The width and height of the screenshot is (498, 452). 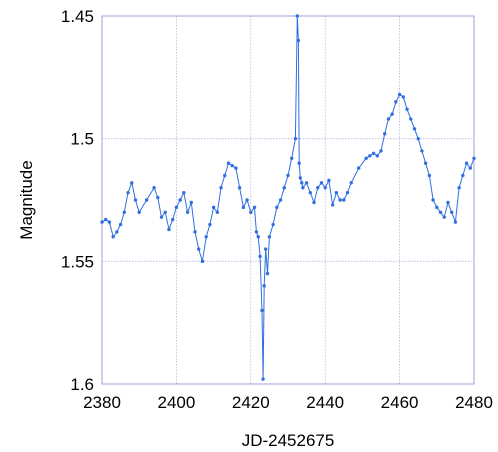 What do you see at coordinates (176, 402) in the screenshot?
I see `x-tick-label: 2400` at bounding box center [176, 402].